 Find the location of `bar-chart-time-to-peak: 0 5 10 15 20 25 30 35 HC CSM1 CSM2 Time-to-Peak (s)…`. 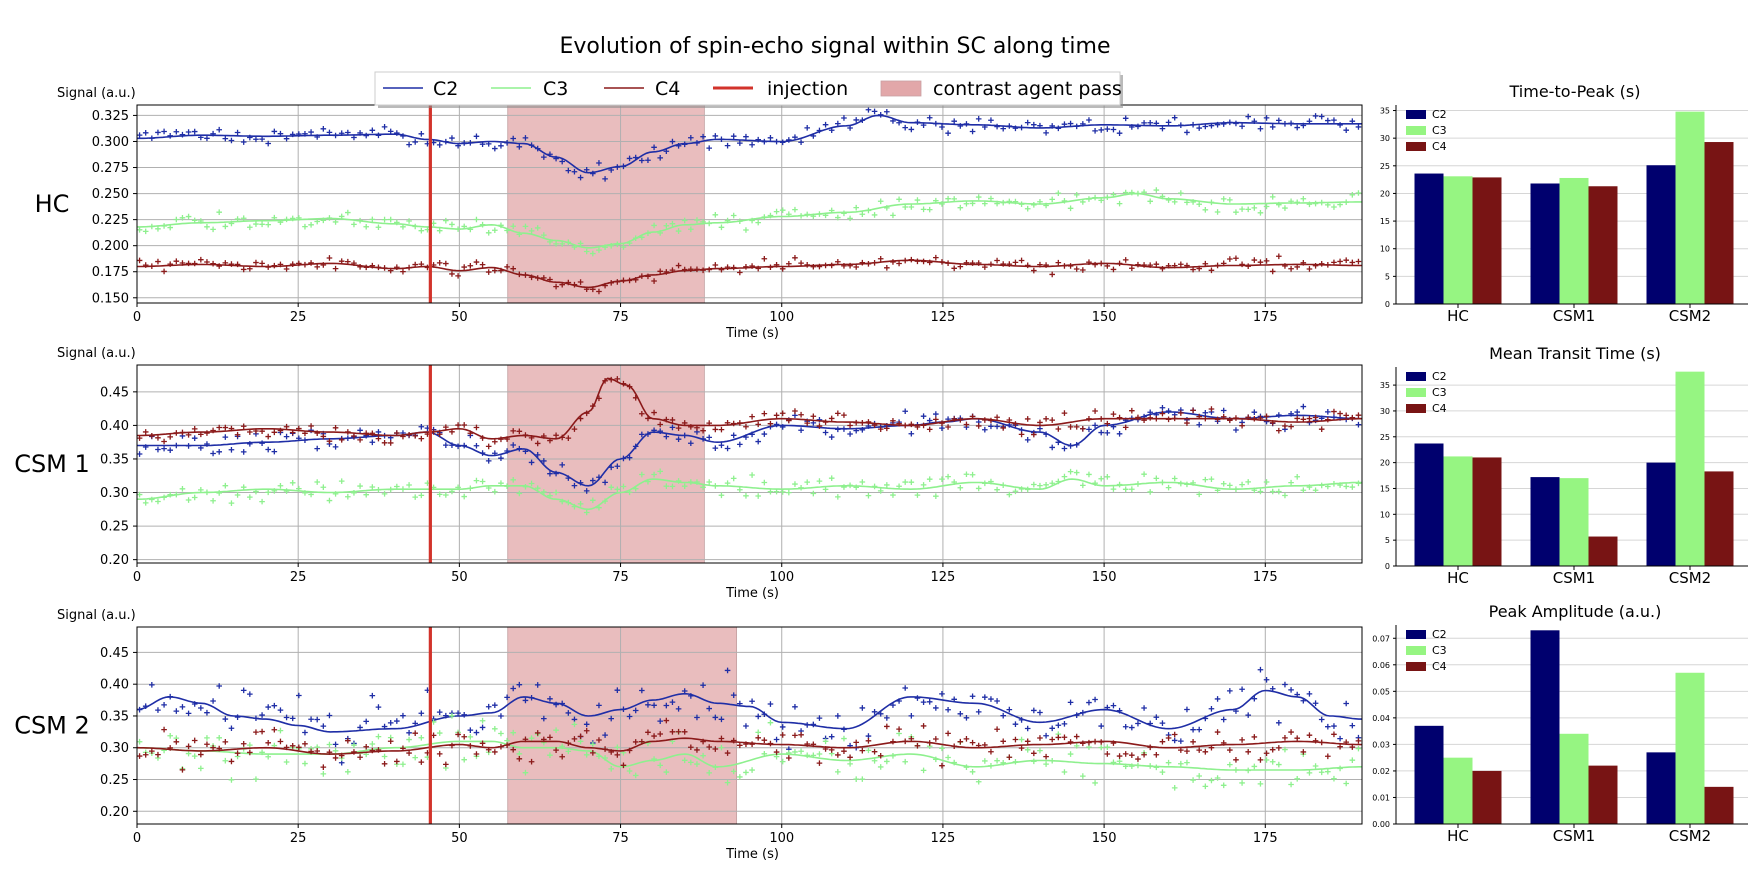

bar-chart-time-to-peak: 0 5 10 15 20 25 30 35 HC CSM1 CSM2 Time-to-Peak (s)… is located at coordinates (1564, 203).